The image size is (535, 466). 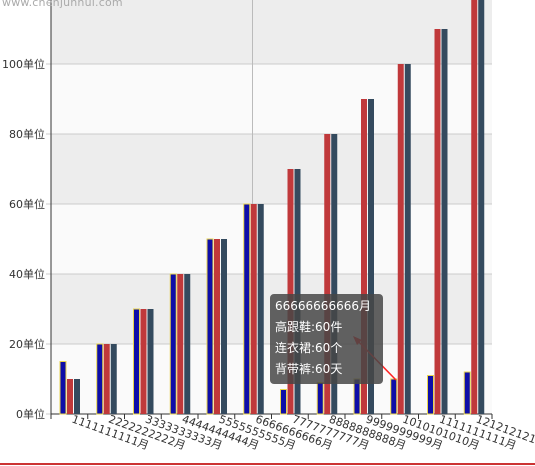 What do you see at coordinates (309, 327) in the screenshot?
I see `tooltip-line-shoes: 高跟鞋:60件` at bounding box center [309, 327].